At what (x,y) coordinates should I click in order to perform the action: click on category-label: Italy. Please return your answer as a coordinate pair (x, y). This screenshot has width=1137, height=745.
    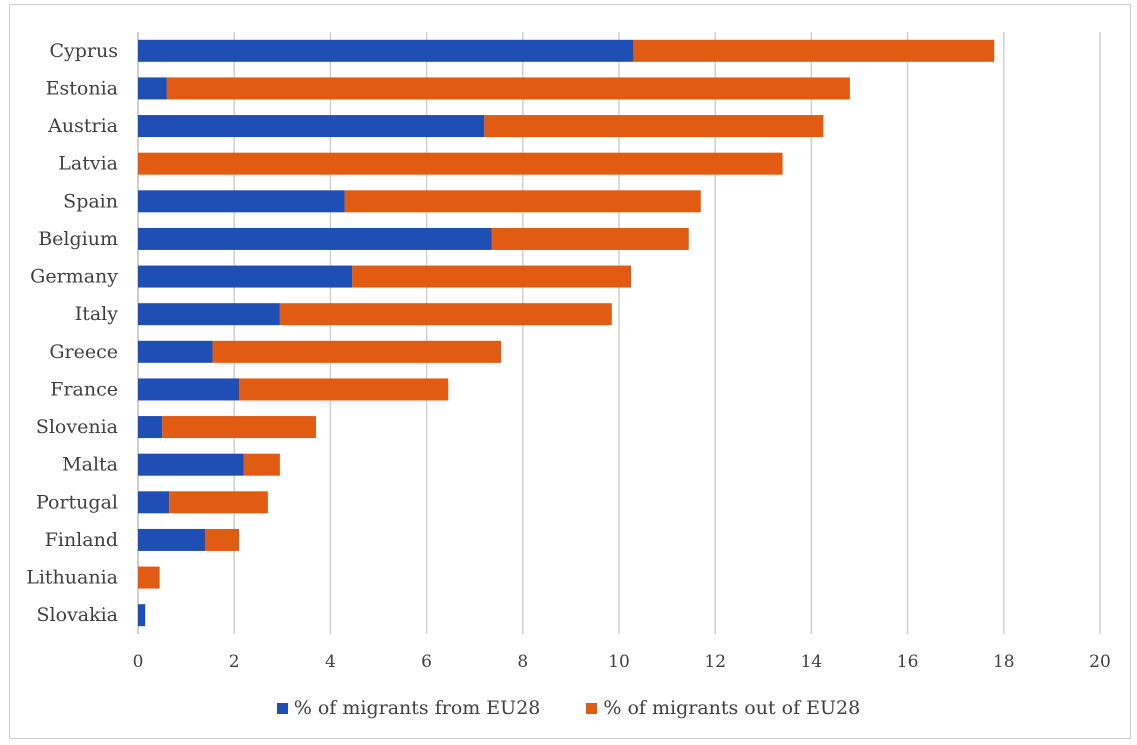
    Looking at the image, I should click on (97, 314).